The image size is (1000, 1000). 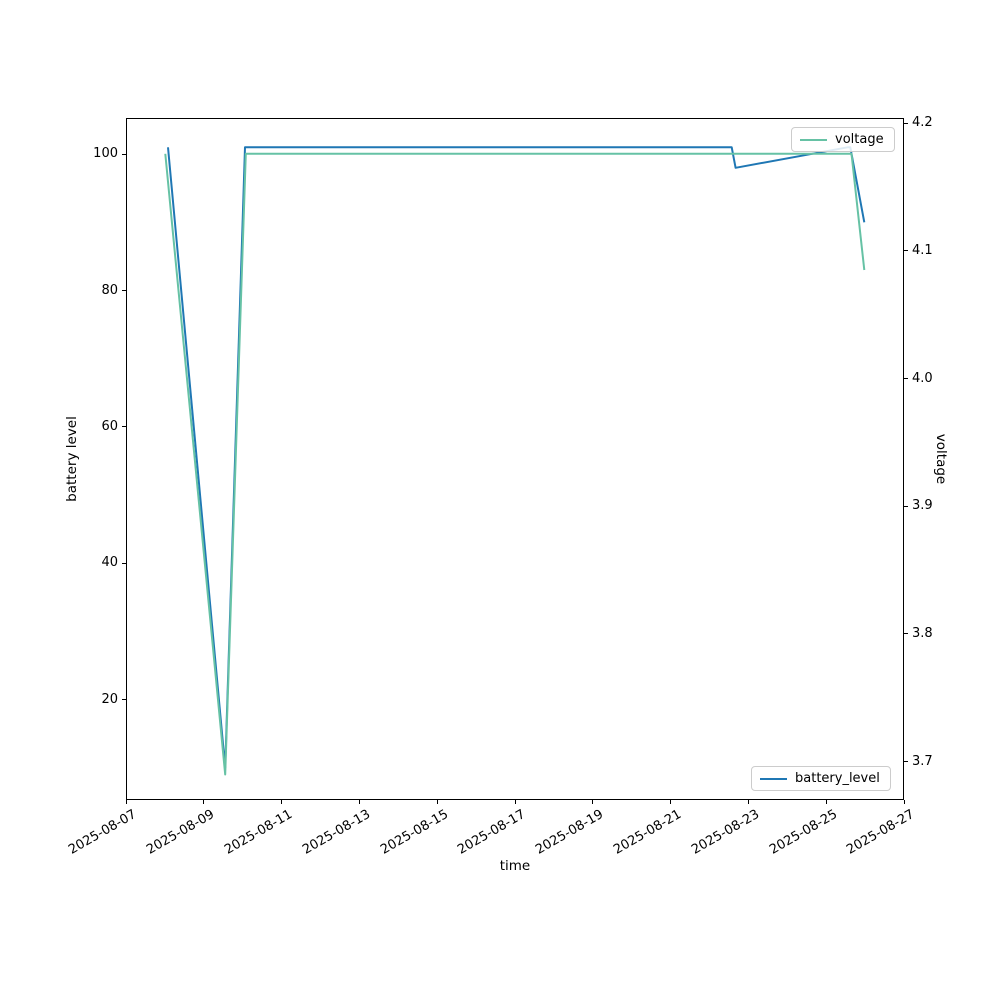 I want to click on x-axis-label: time, so click(x=515, y=866).